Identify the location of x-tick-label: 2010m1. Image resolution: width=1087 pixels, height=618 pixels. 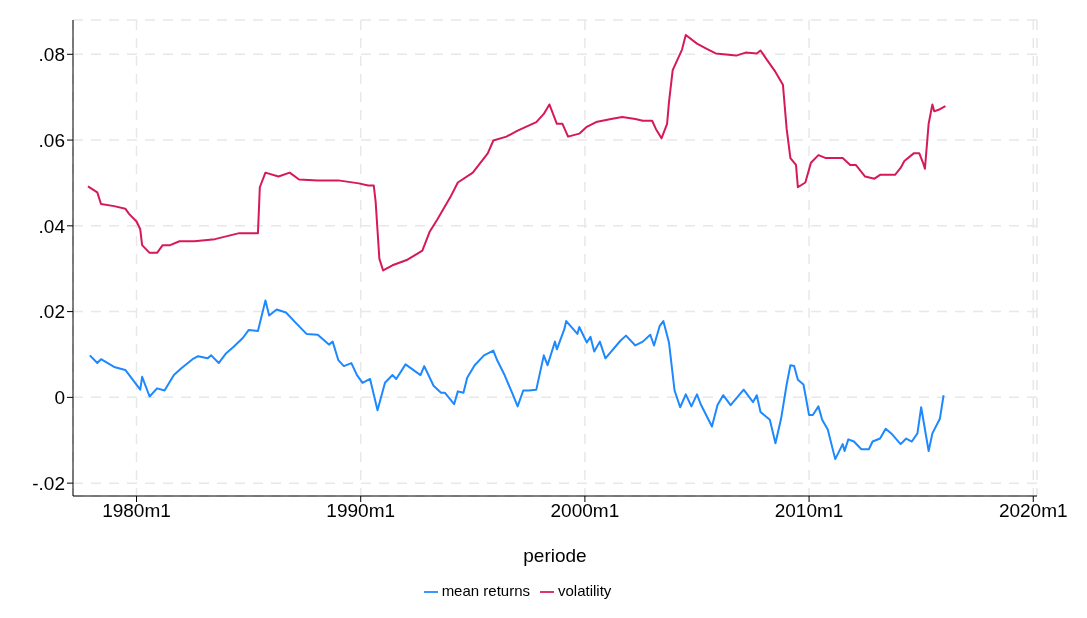
(809, 511).